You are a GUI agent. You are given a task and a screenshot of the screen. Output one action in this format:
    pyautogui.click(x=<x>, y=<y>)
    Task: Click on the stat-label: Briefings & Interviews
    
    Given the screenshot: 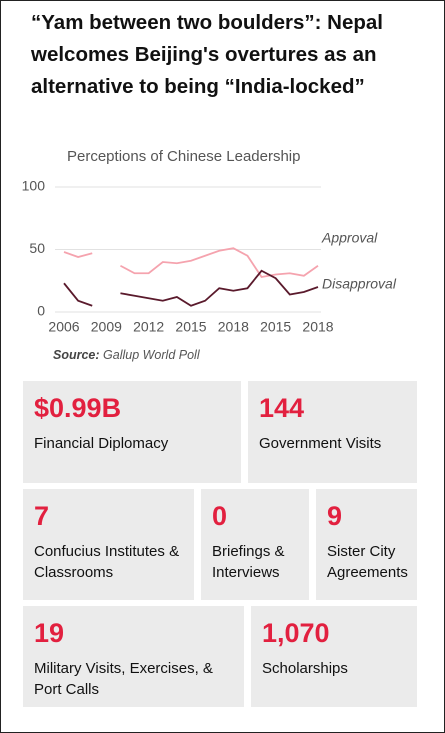 What is the action you would take?
    pyautogui.click(x=248, y=562)
    